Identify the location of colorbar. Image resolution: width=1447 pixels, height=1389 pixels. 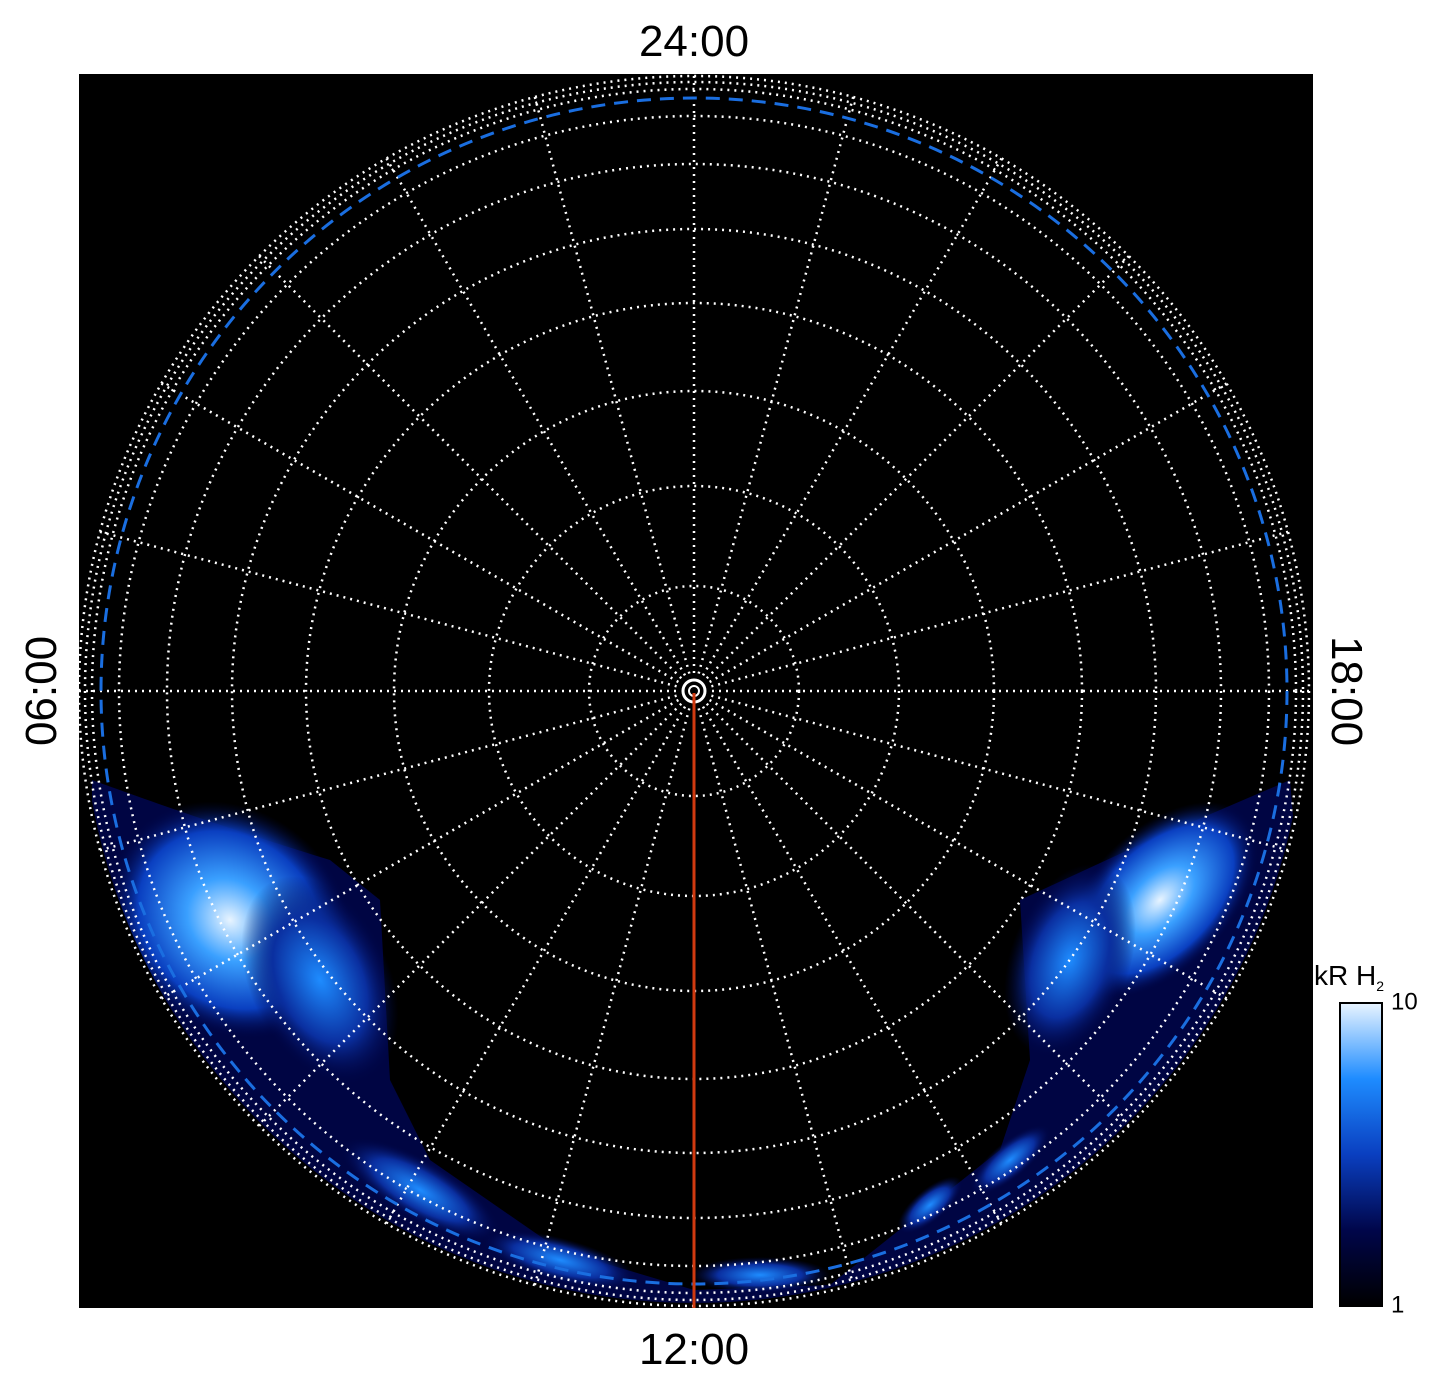
(1361, 1154).